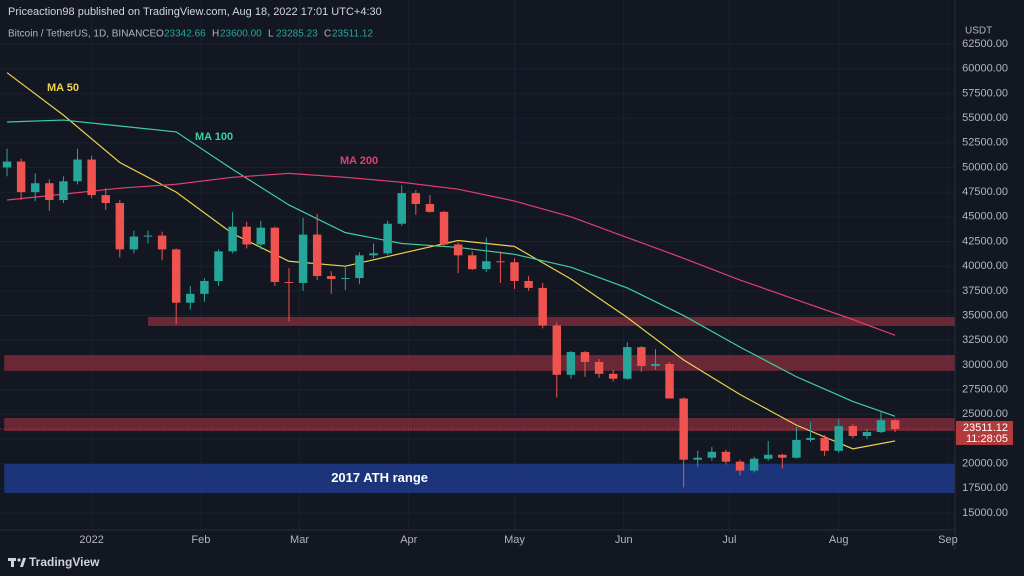 Image resolution: width=1024 pixels, height=576 pixels. Describe the element at coordinates (514, 540) in the screenshot. I see `x-tick-label: May` at that location.